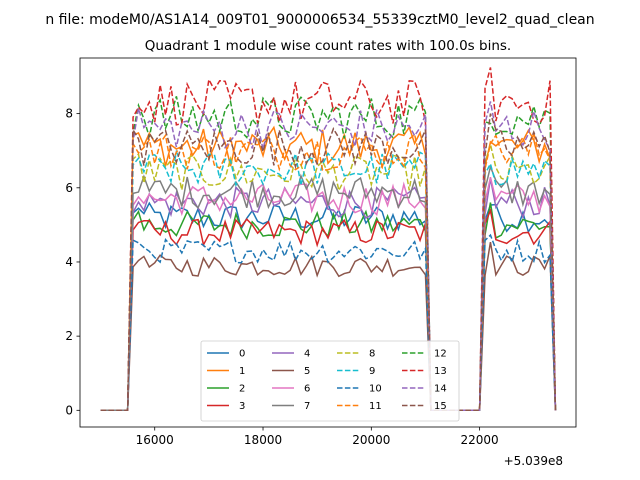 The height and width of the screenshot is (480, 640). What do you see at coordinates (371, 440) in the screenshot?
I see `x-tick-label: 20000` at bounding box center [371, 440].